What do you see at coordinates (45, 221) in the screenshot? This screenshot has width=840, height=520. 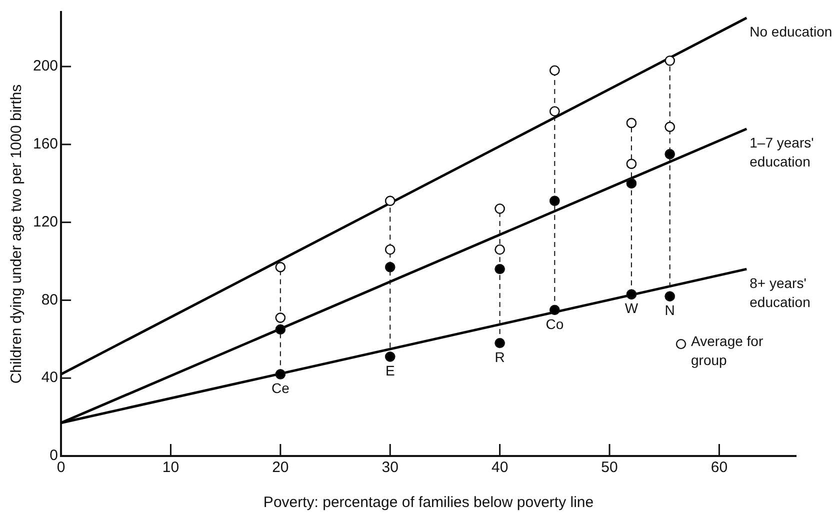 I see `y-tick-label: 120` at bounding box center [45, 221].